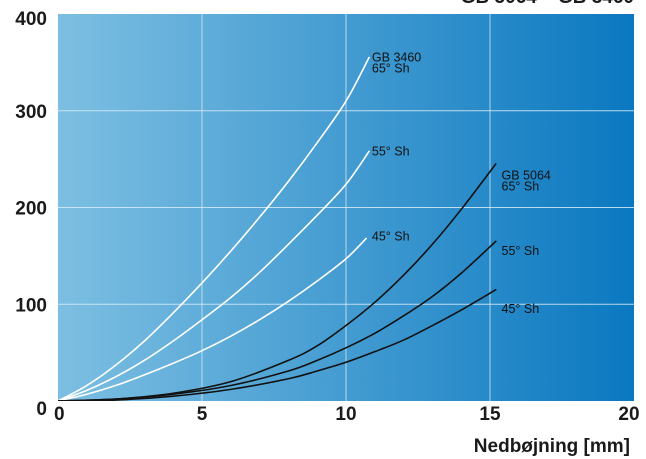 This screenshot has width=646, height=459. I want to click on series-annotation-3: 45° Sh, so click(391, 237).